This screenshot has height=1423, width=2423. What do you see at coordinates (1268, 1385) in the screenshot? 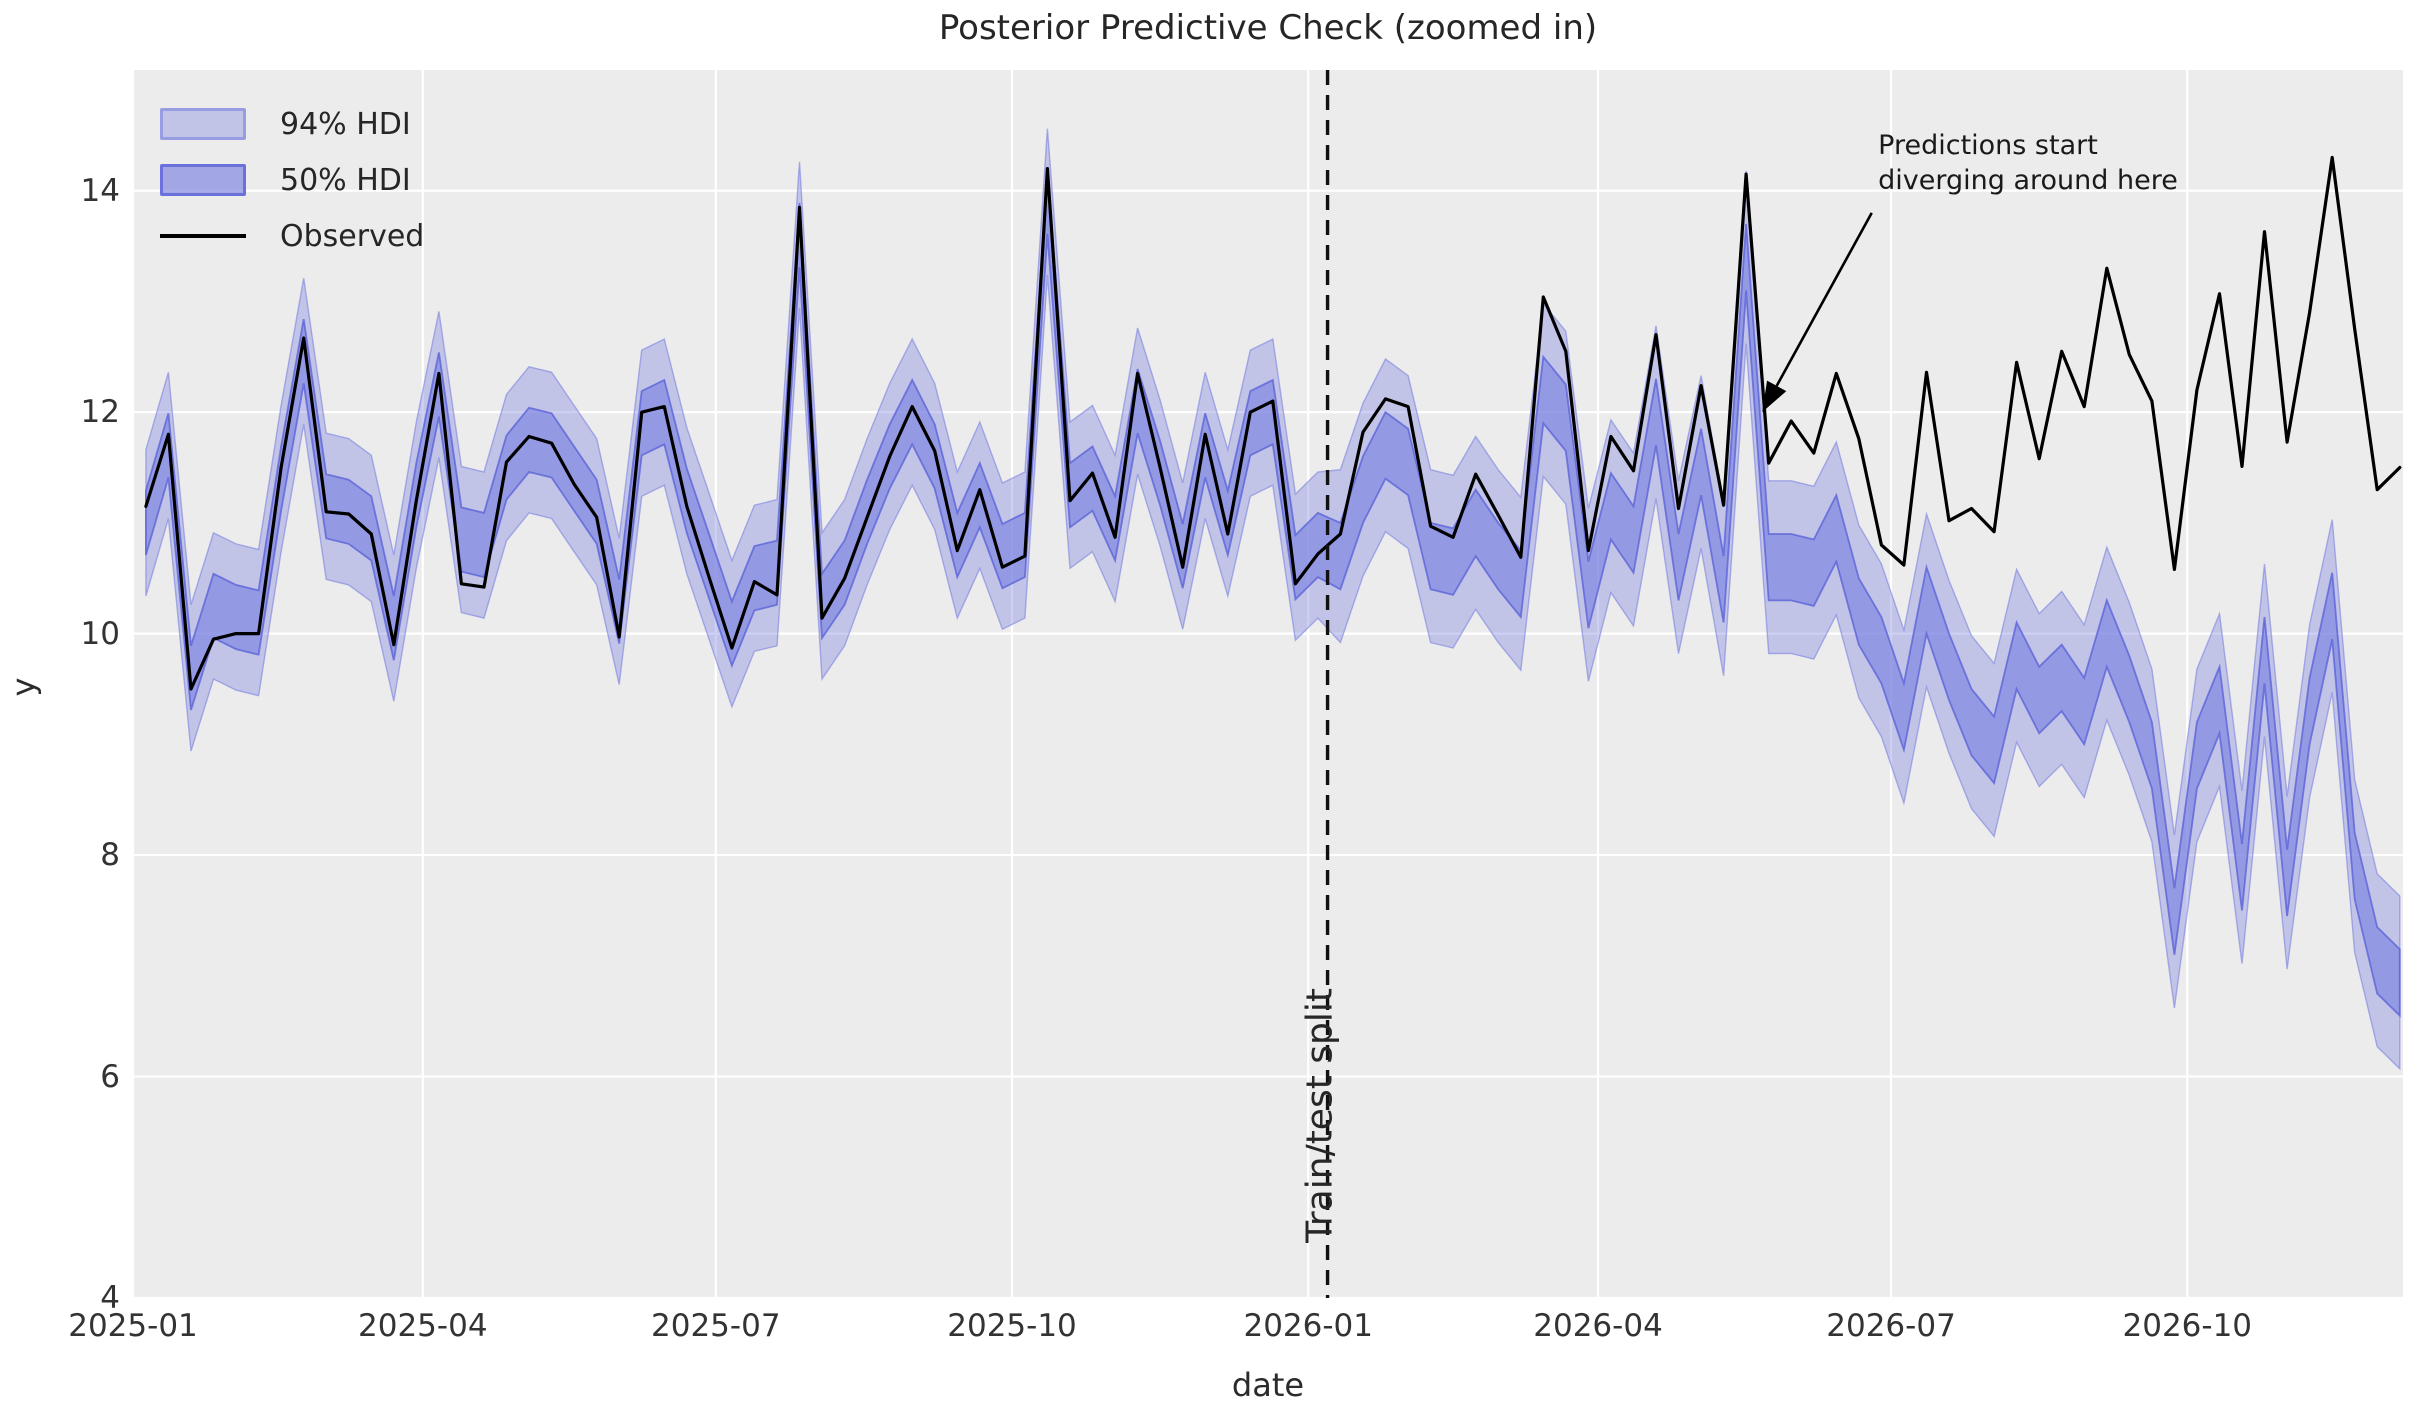
I see `x-axis-label: date` at bounding box center [1268, 1385].